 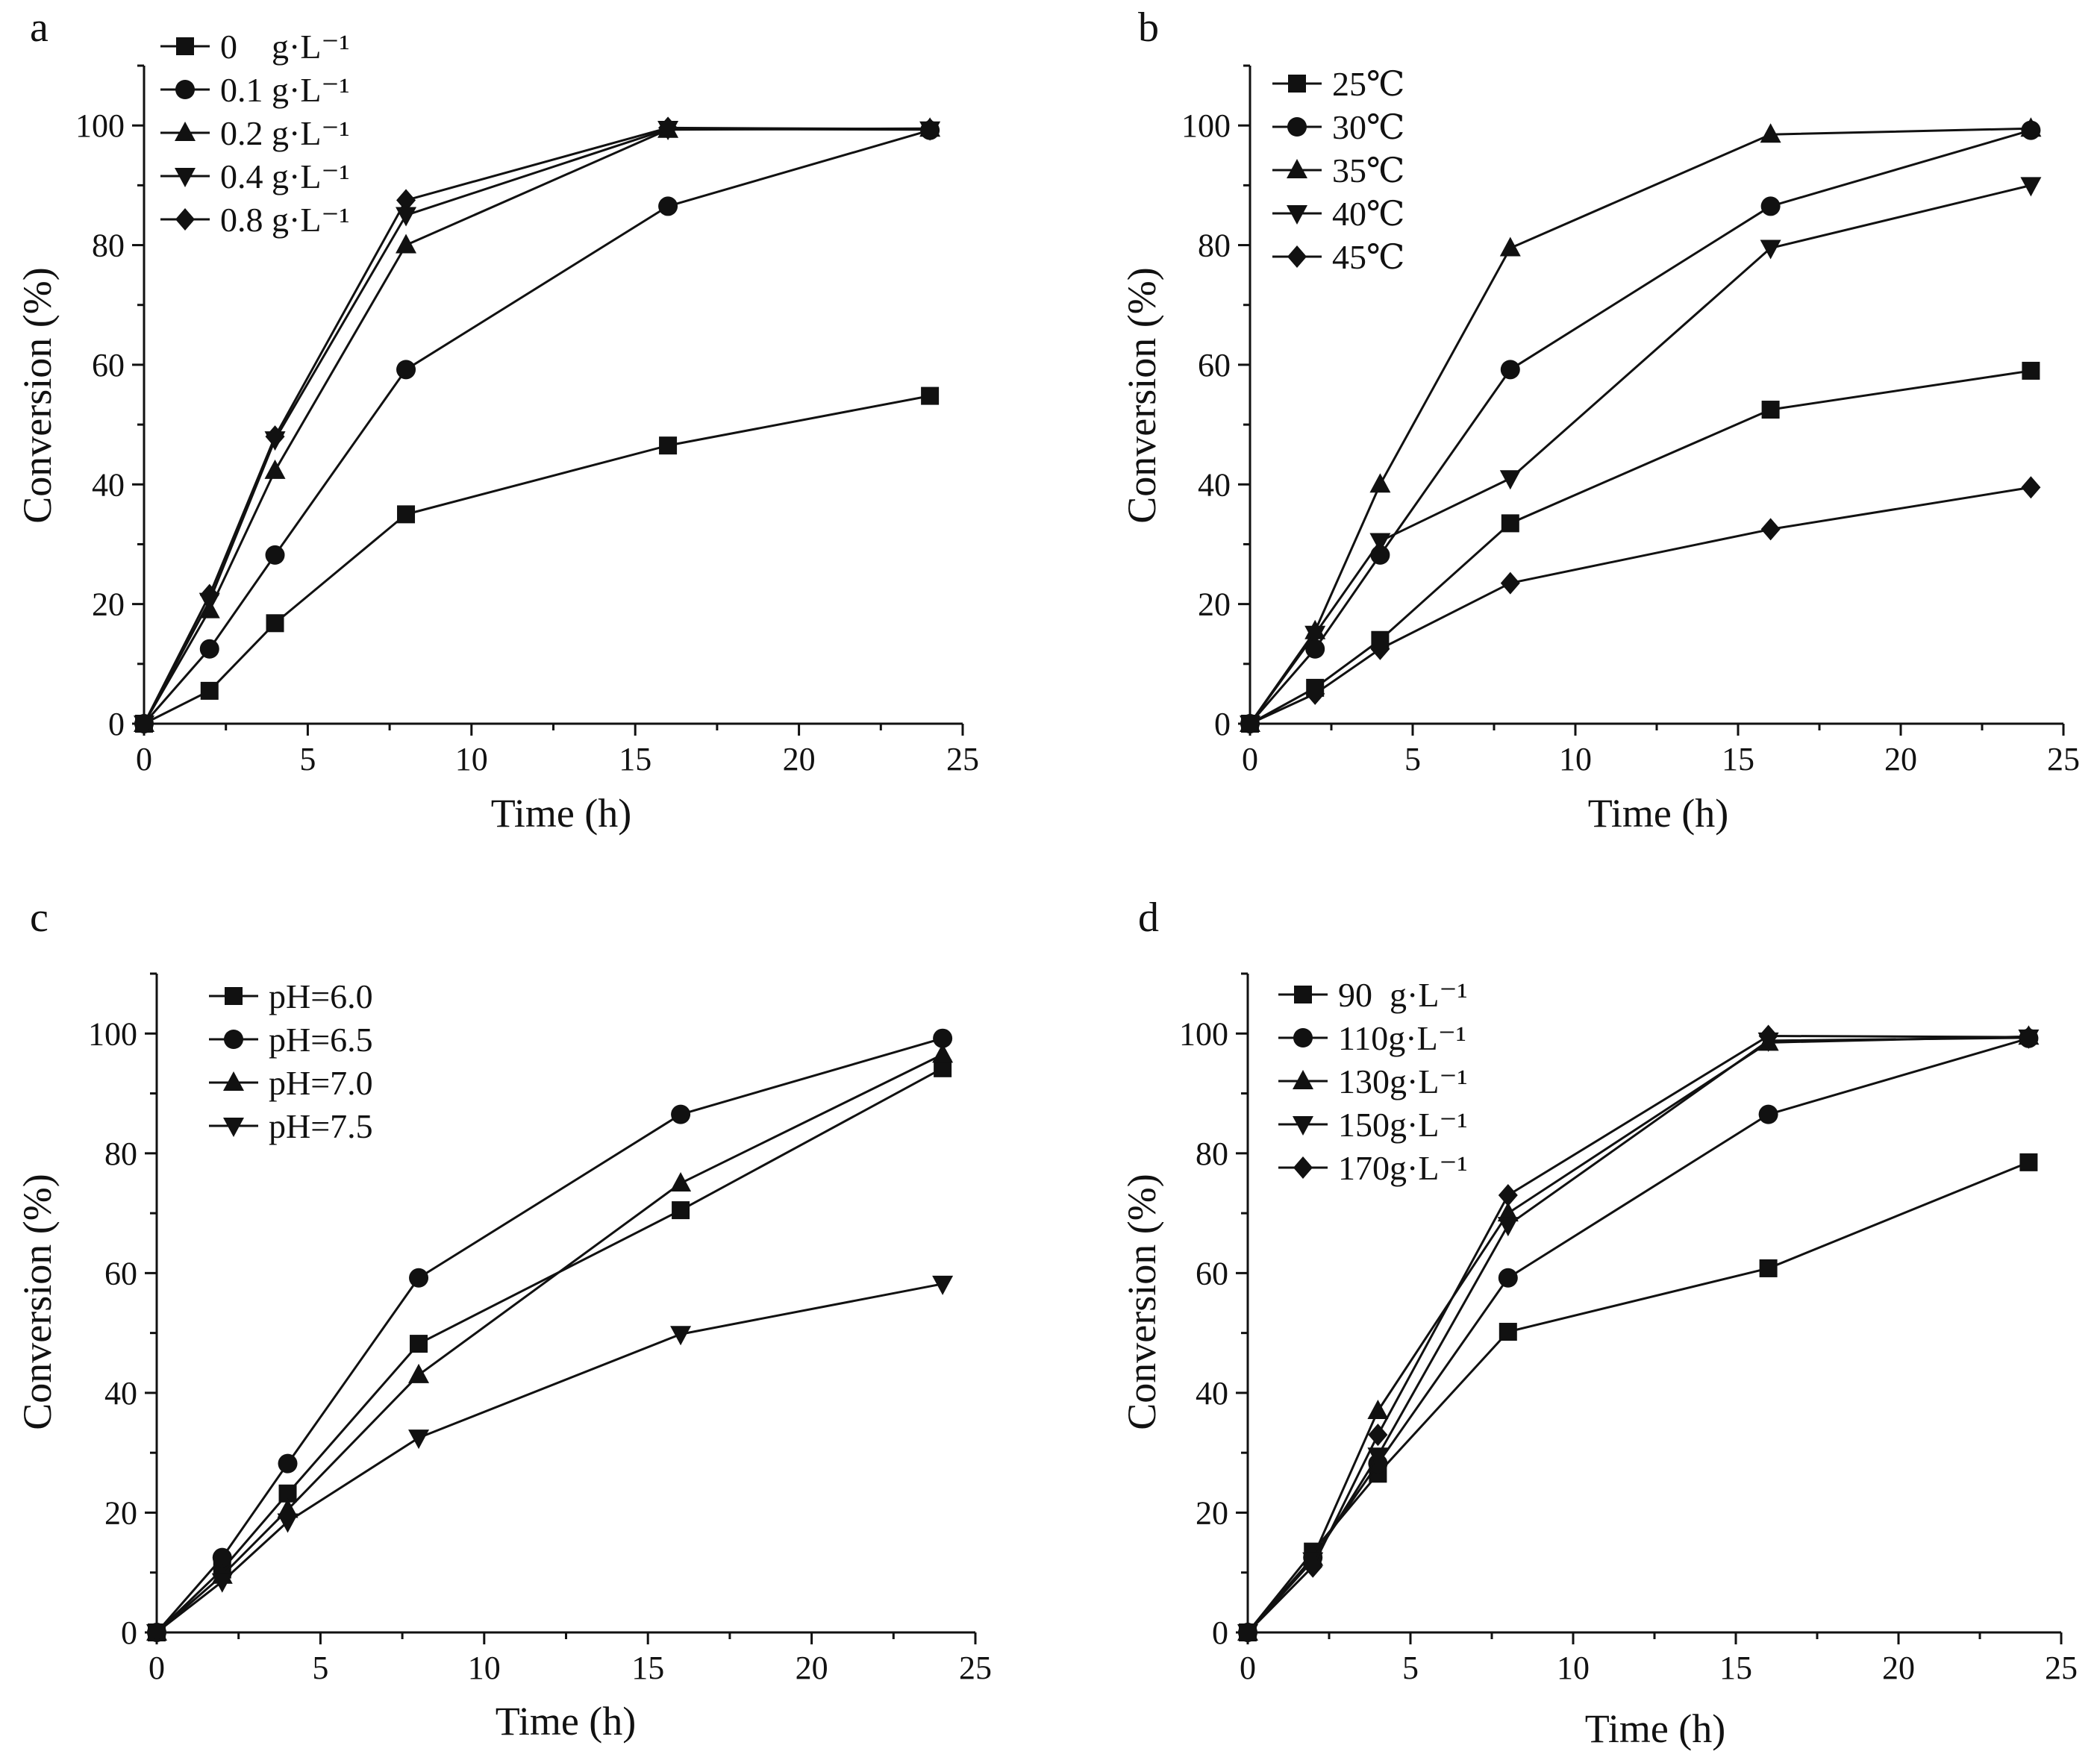 What do you see at coordinates (255, 90) in the screenshot?
I see `legend-entry: 0.1 g·L⁻¹` at bounding box center [255, 90].